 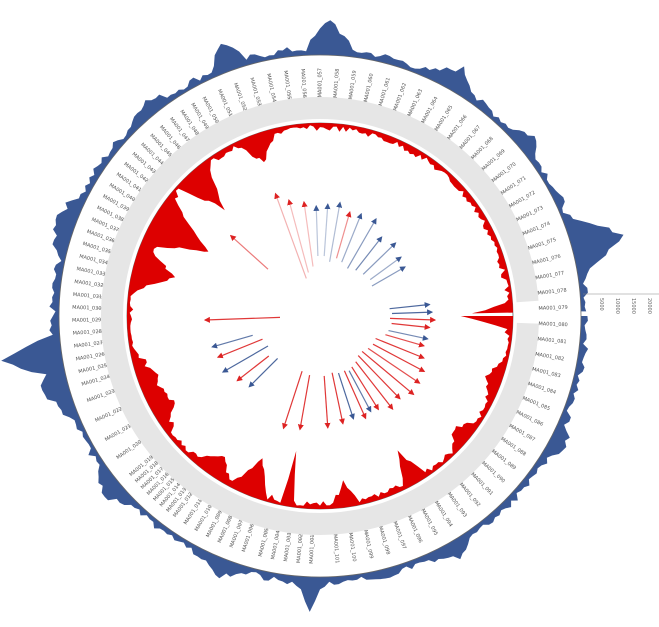 What do you see at coordinates (352, 547) in the screenshot?
I see `gene-label: MA001_100` at bounding box center [352, 547].